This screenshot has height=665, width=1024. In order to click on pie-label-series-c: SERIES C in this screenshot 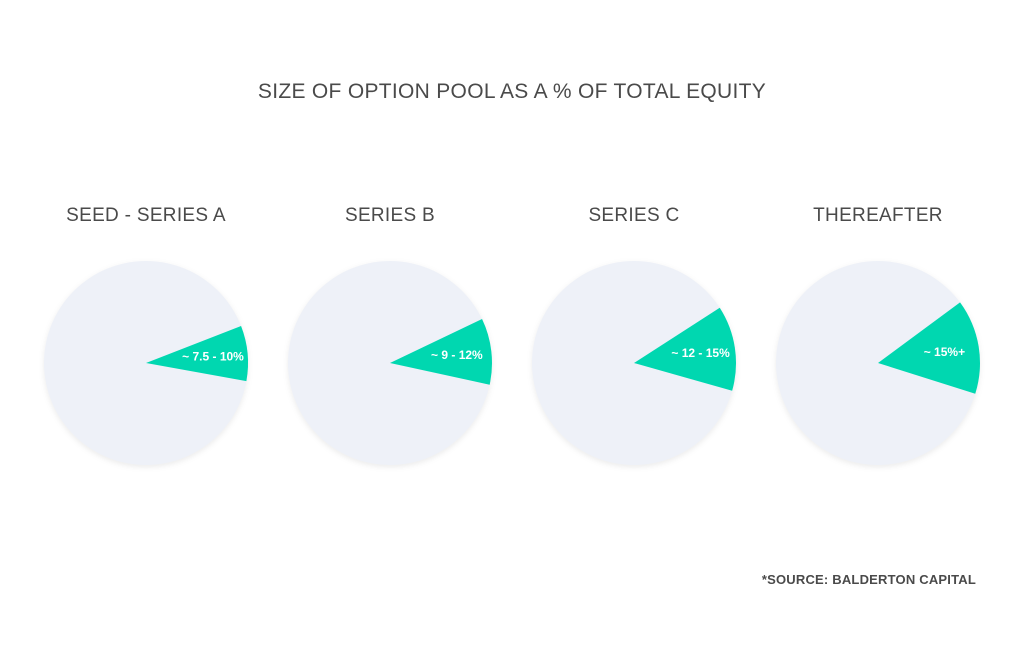, I will do `click(634, 215)`.